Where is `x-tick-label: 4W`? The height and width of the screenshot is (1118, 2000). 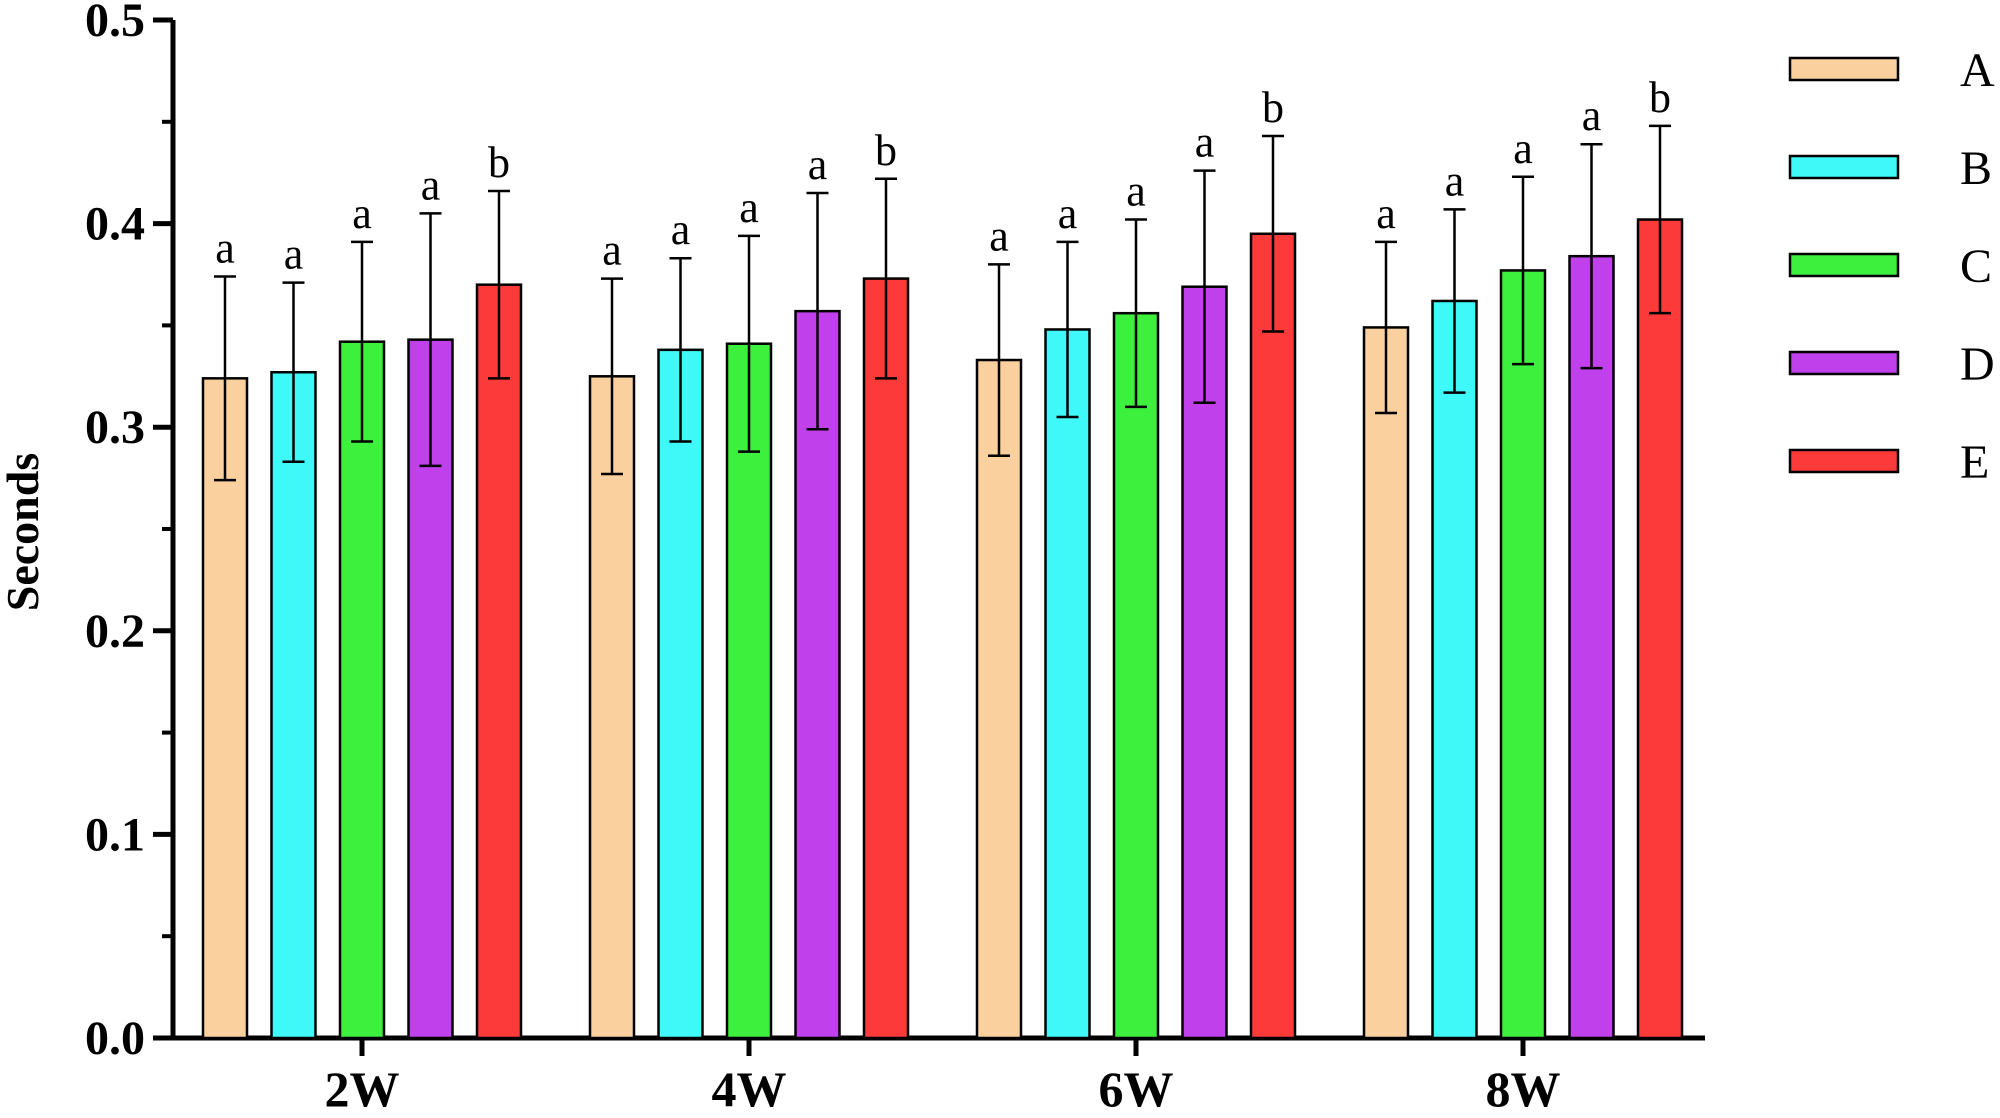 x-tick-label: 4W is located at coordinates (749, 1089).